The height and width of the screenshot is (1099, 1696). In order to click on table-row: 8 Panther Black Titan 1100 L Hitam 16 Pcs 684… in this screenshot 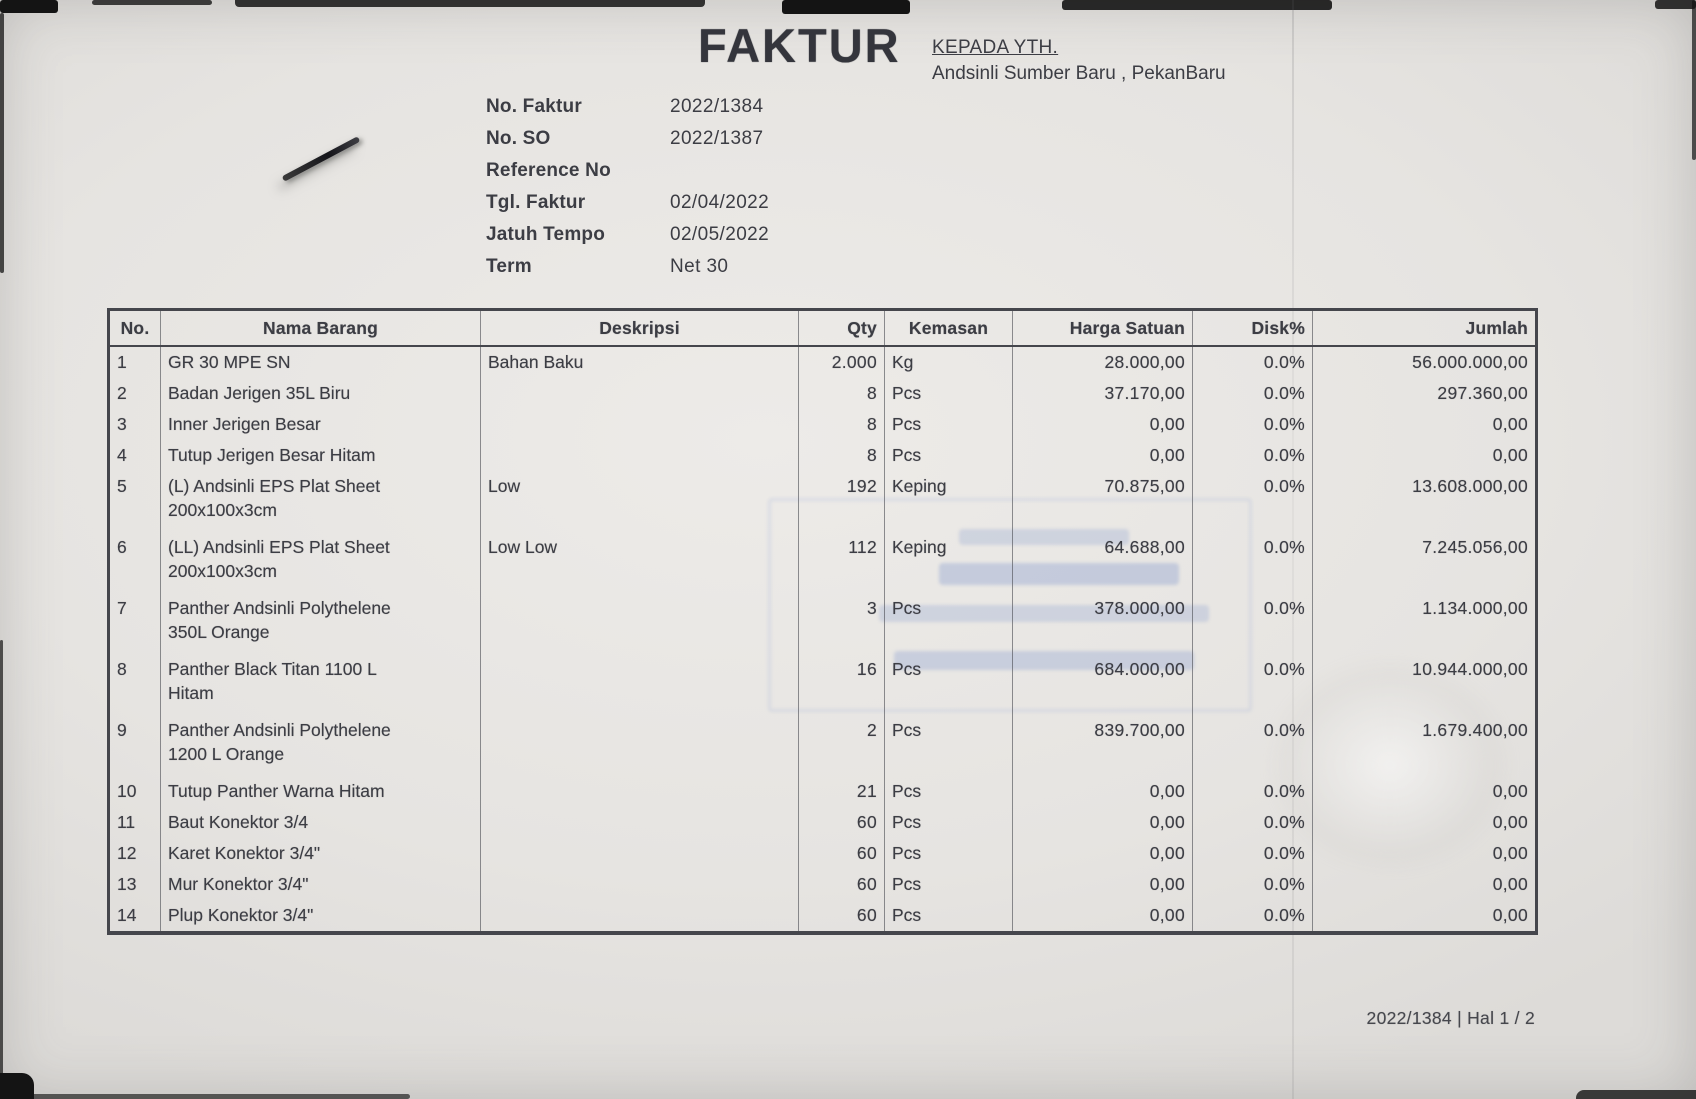, I will do `click(822, 684)`.